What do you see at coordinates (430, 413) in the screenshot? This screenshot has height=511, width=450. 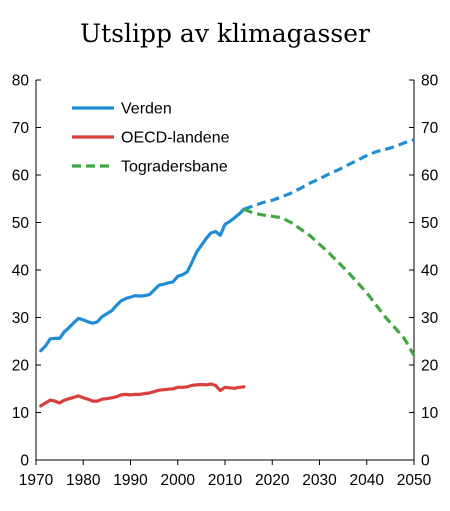 I see `y-tick-label-right: 10` at bounding box center [430, 413].